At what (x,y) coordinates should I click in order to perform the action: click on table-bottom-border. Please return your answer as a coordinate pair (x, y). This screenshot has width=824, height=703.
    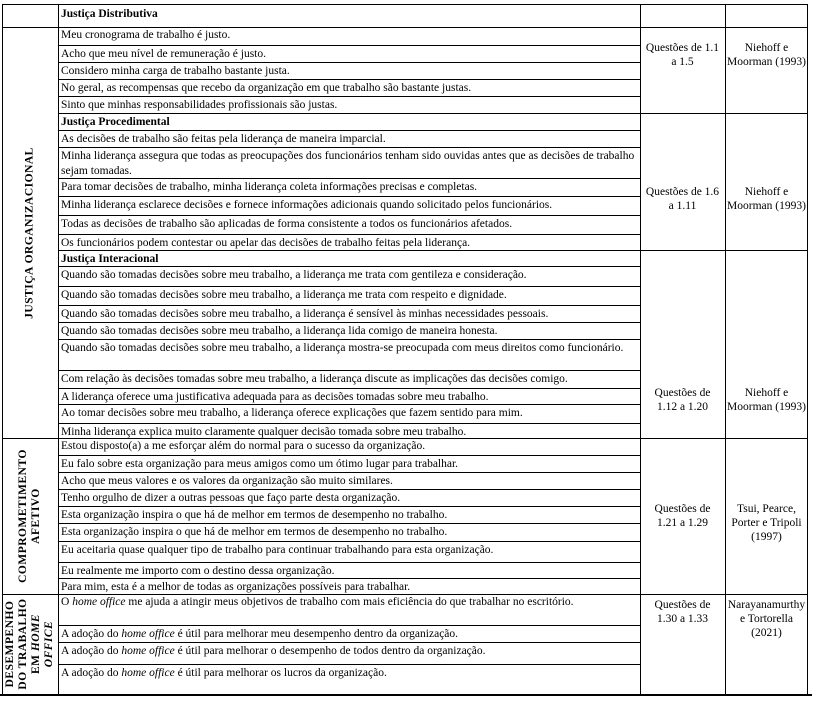
    Looking at the image, I should click on (406, 695).